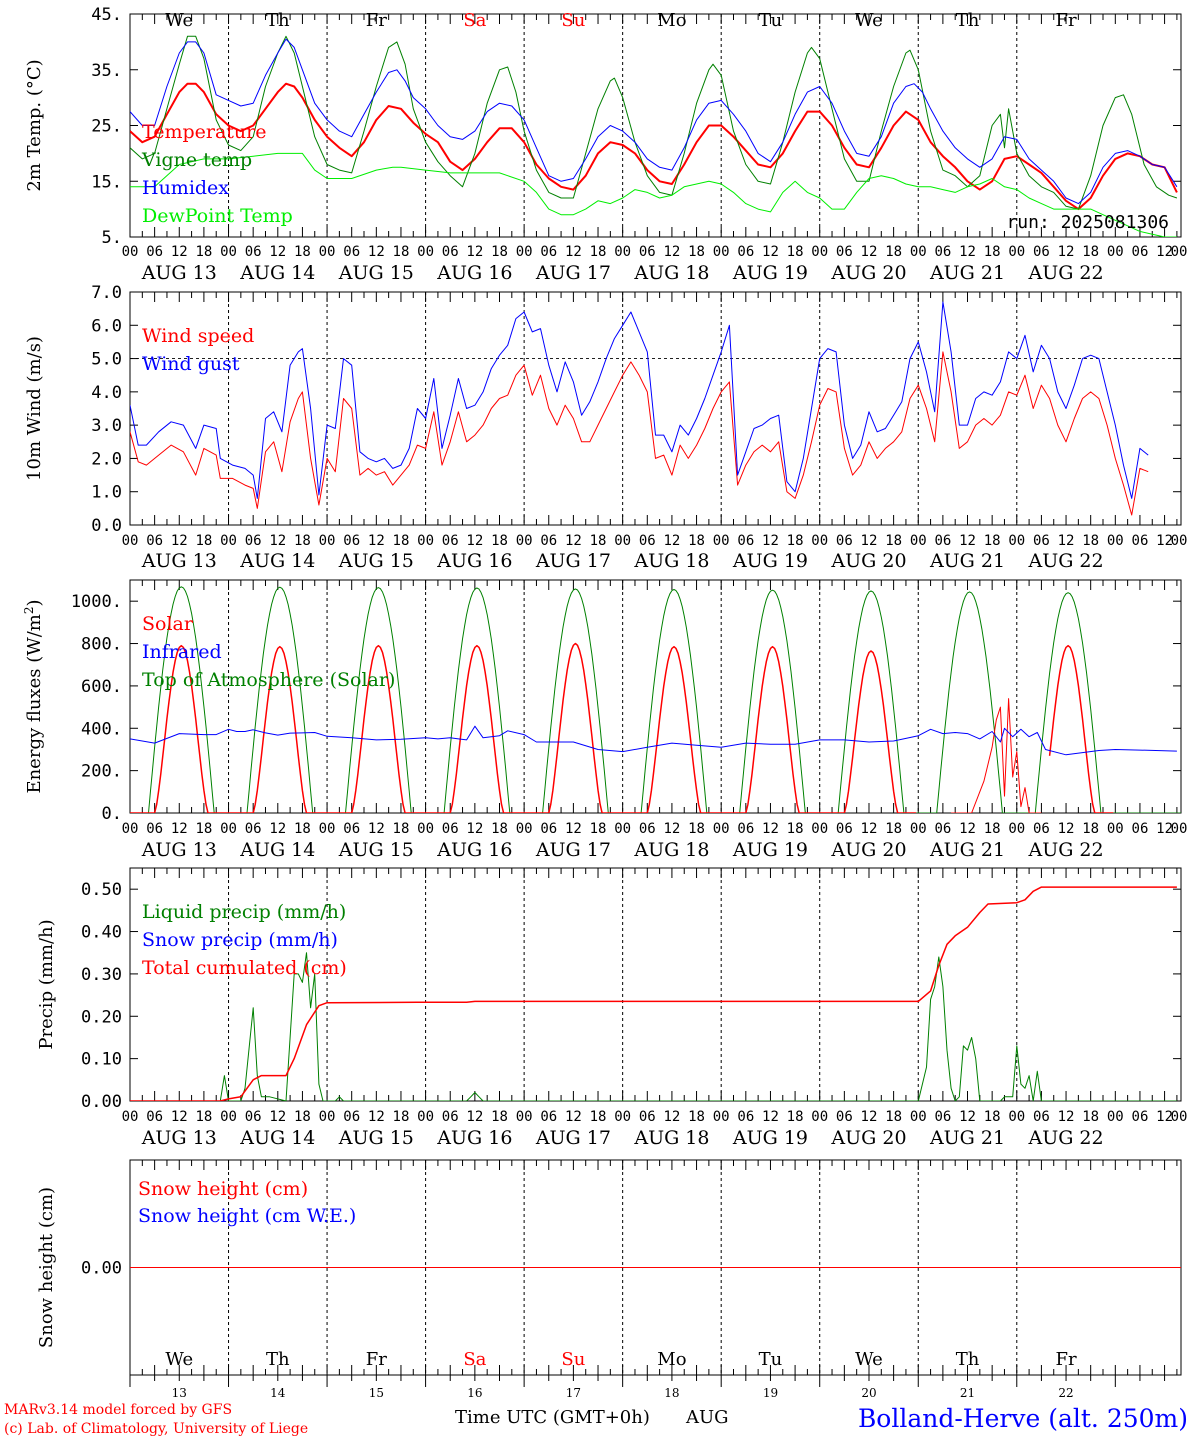 The image size is (1194, 1440). I want to click on y-tick-label: 2.0, so click(106, 459).